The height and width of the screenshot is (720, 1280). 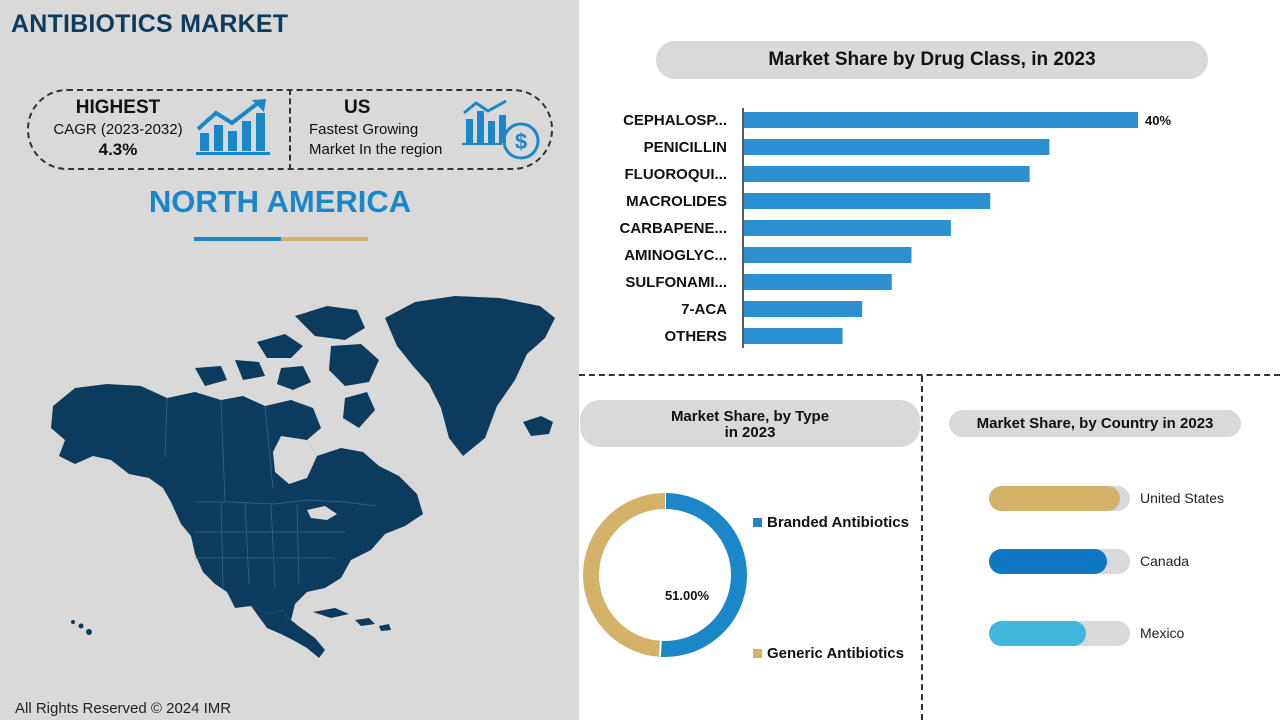 I want to click on legend-label-generic: Generic Antibiotics, so click(x=835, y=653).